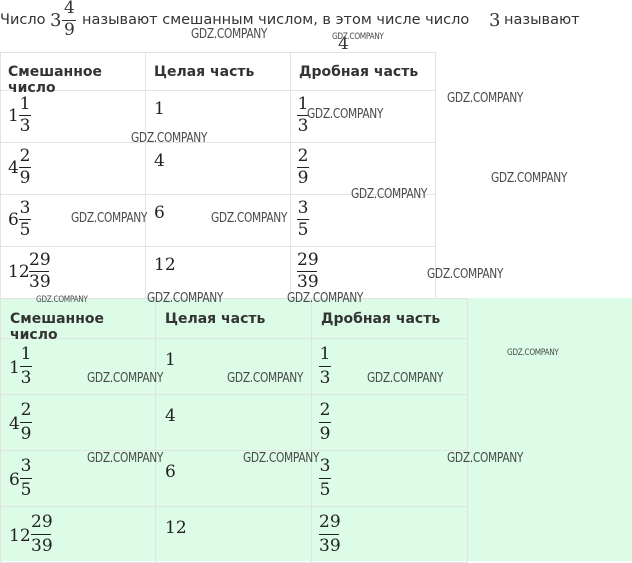  What do you see at coordinates (542, 20) in the screenshot?
I see `heading-suffix: называют` at bounding box center [542, 20].